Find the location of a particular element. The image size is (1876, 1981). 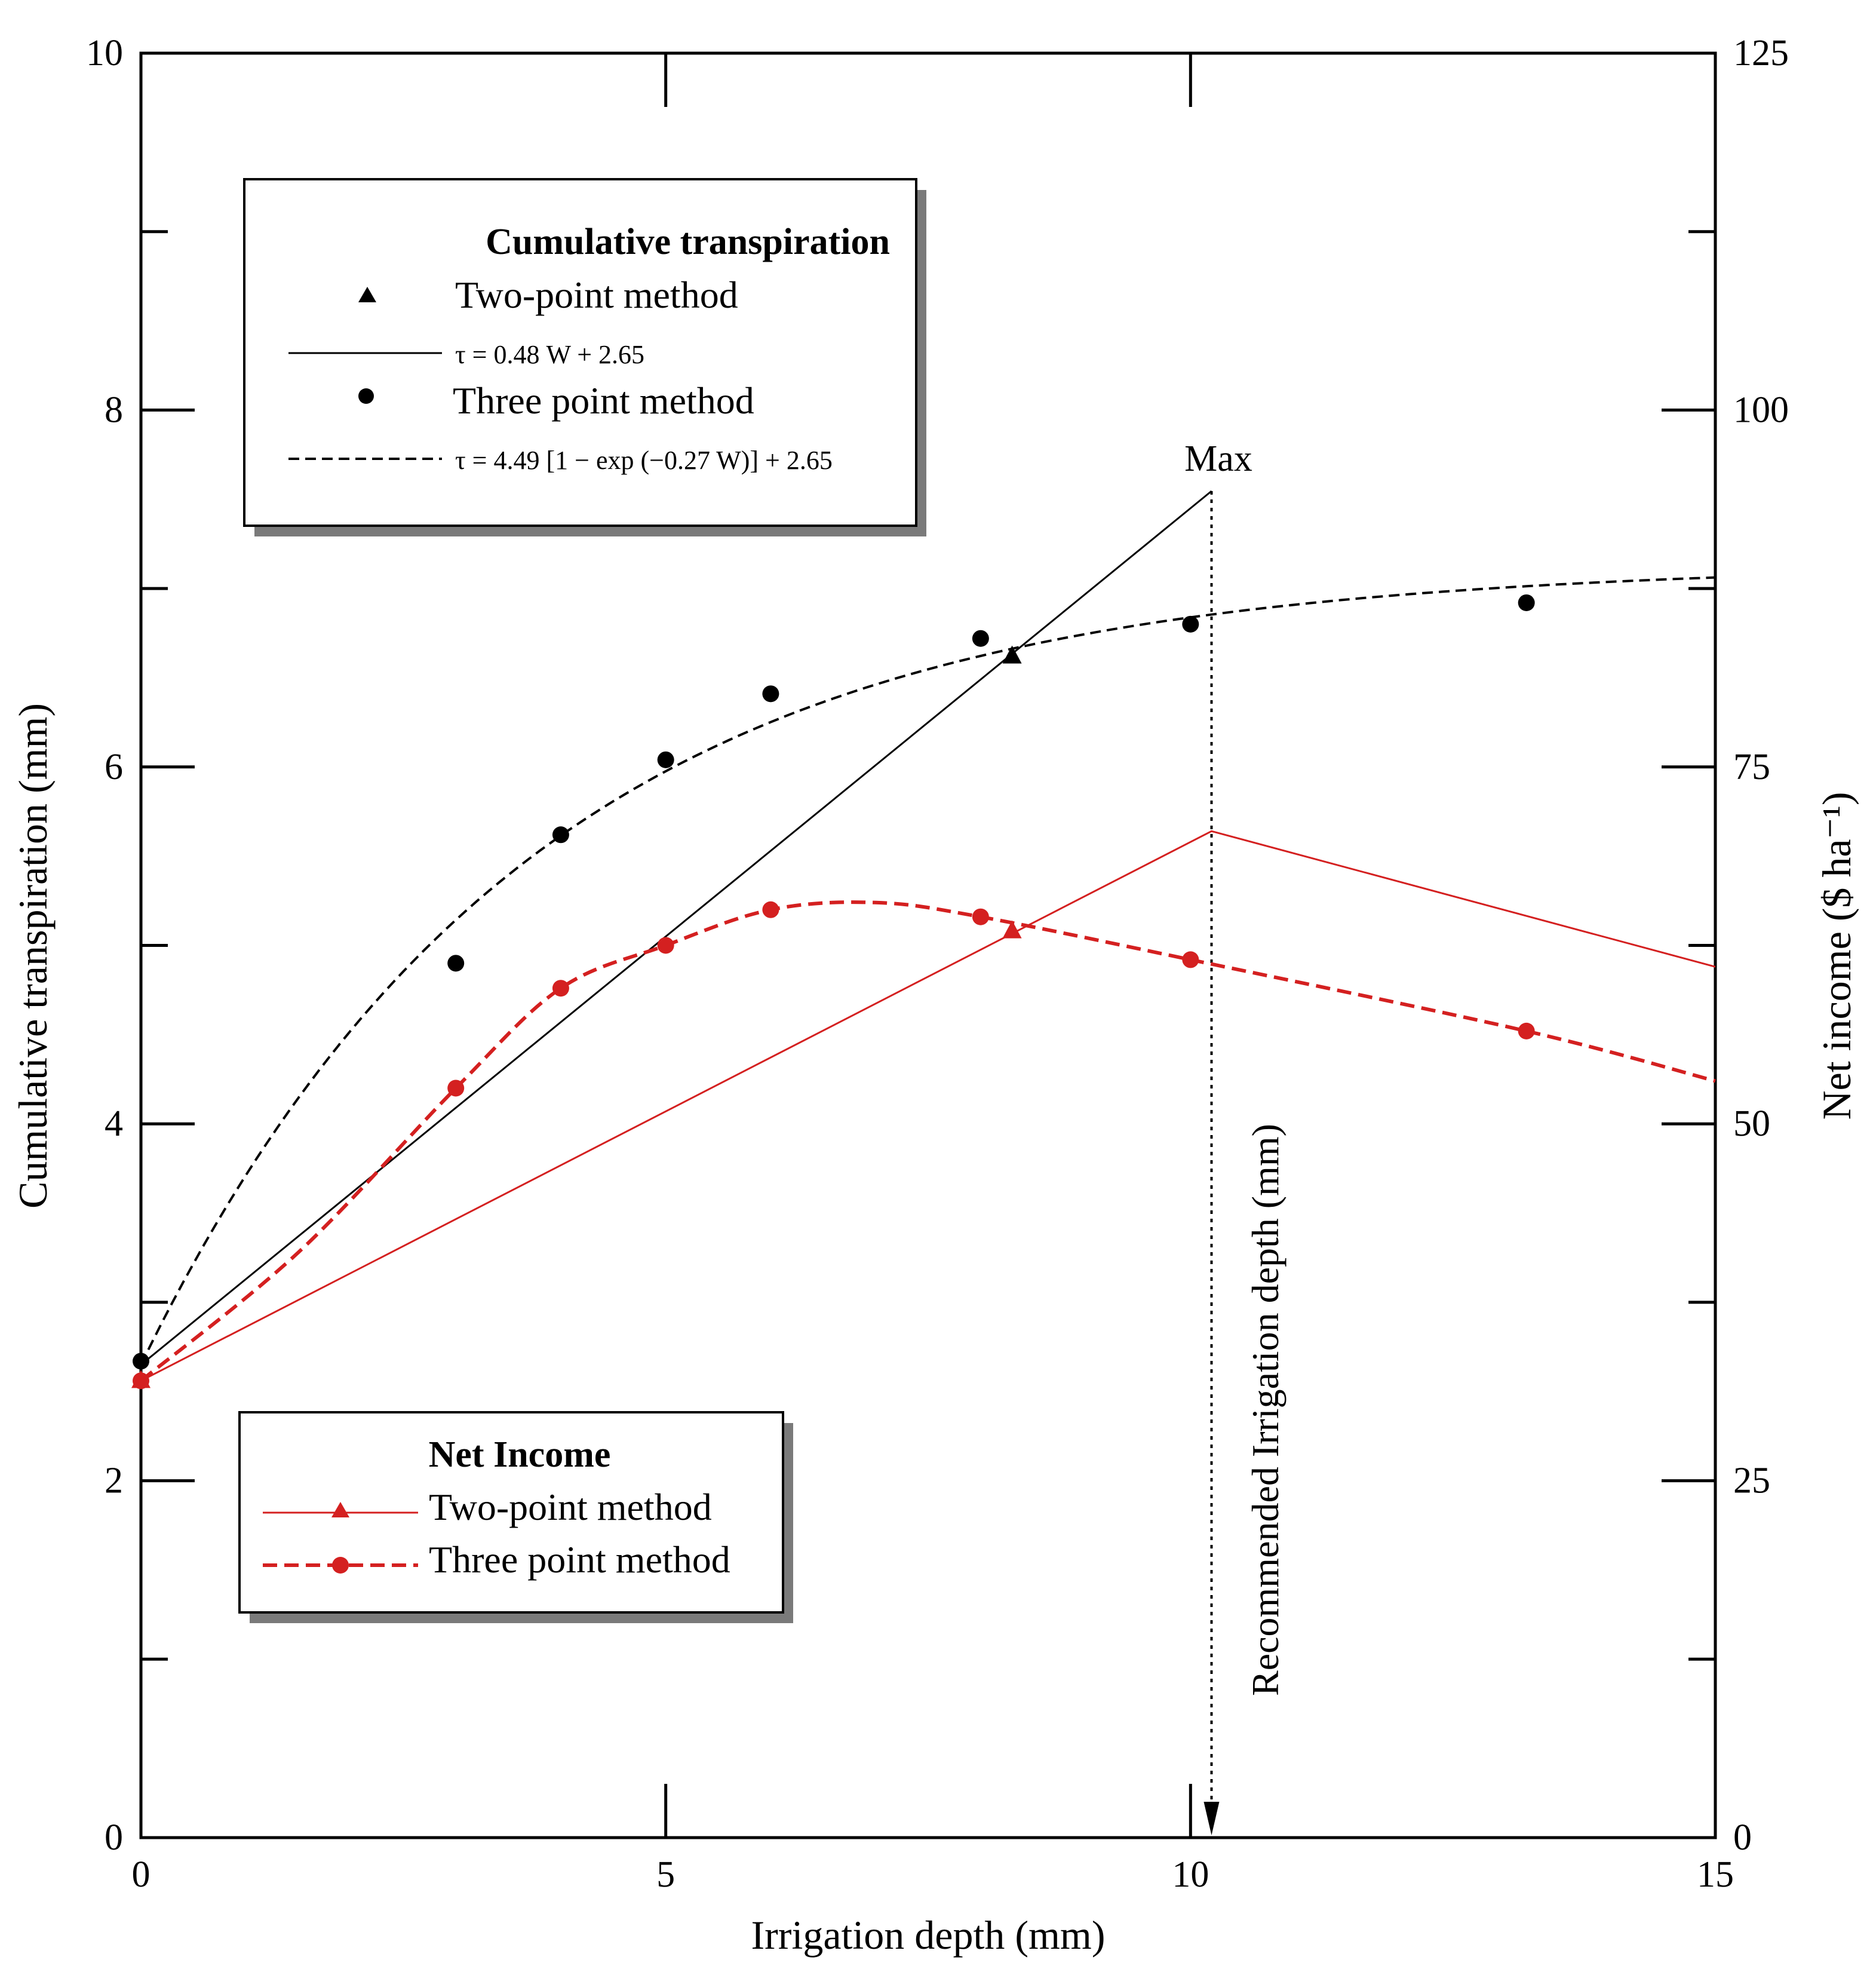

y-right-tick-label: 50 is located at coordinates (1752, 1123).